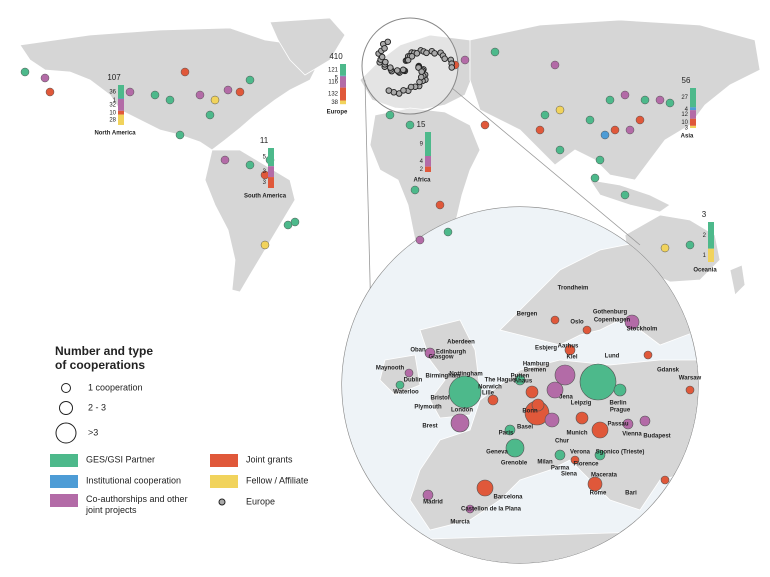  What do you see at coordinates (442, 377) in the screenshot?
I see `city-label: Birmingham` at bounding box center [442, 377].